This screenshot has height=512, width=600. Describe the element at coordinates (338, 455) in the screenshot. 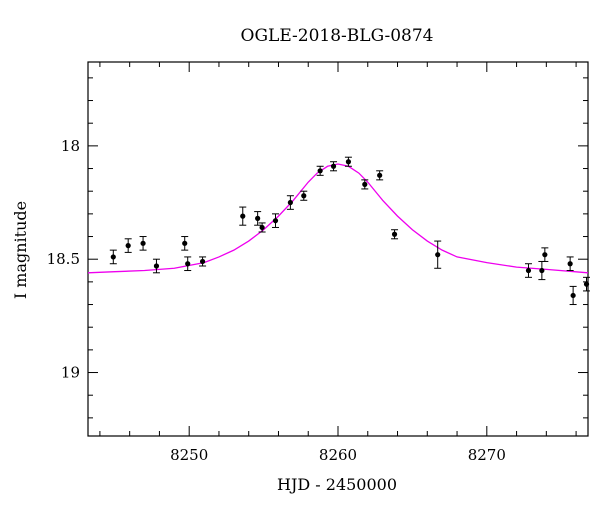

I see `x-tick-label: 8260` at that location.